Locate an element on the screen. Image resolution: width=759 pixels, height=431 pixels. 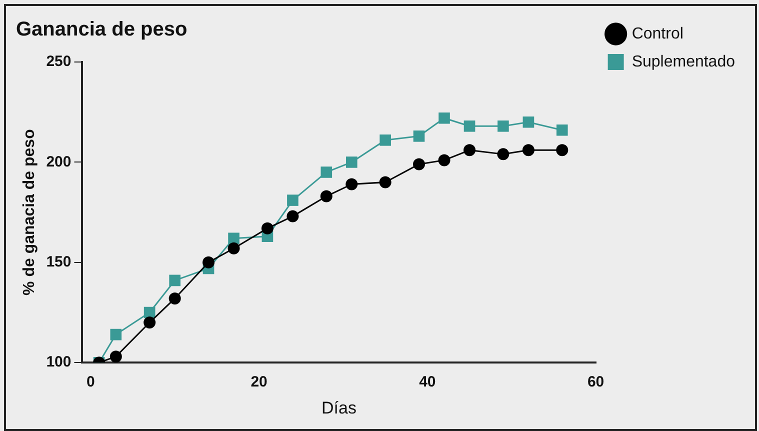
x-tick-label: 0 is located at coordinates (90, 382).